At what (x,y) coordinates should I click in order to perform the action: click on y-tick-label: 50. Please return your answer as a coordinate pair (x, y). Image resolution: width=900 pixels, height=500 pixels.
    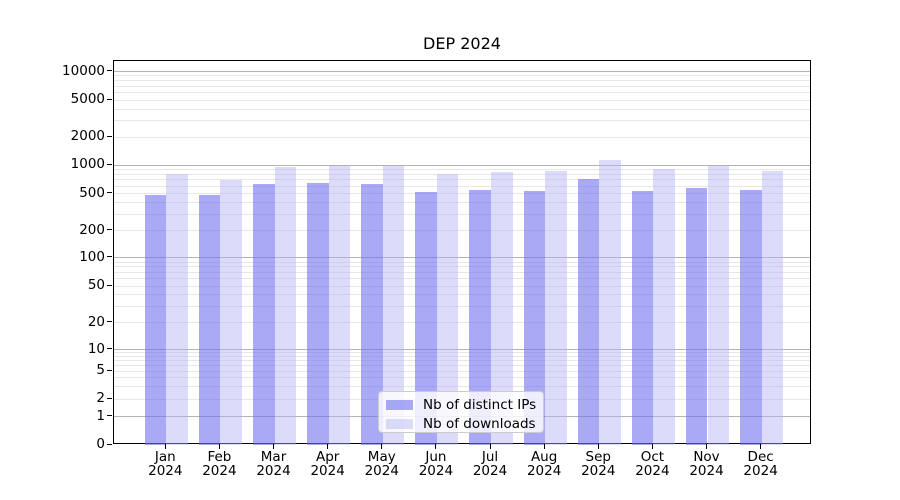
    Looking at the image, I should click on (96, 285).